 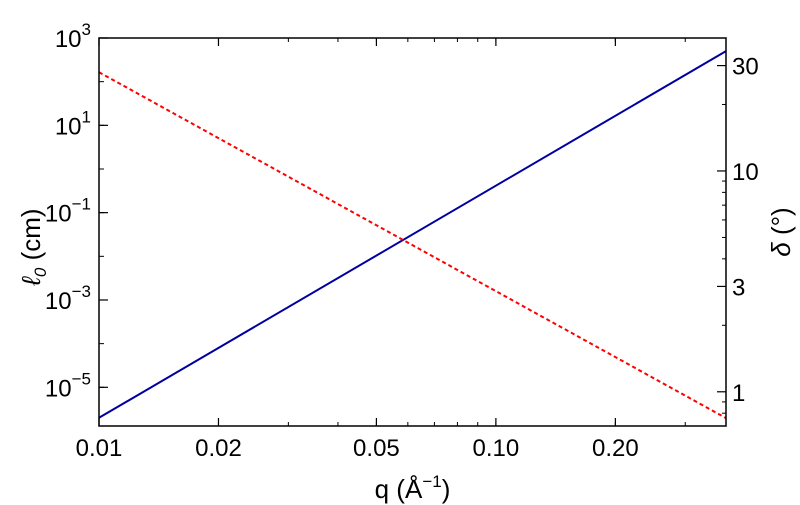 I want to click on y-right-tick-label: 30, so click(x=745, y=67).